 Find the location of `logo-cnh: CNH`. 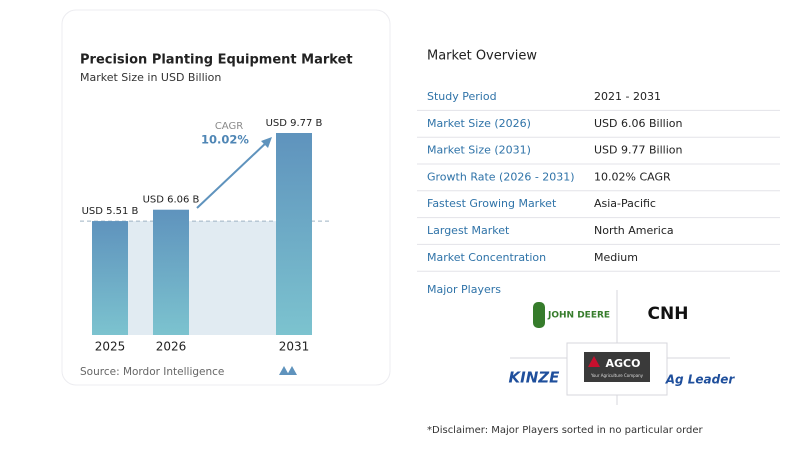

logo-cnh: CNH is located at coordinates (668, 314).